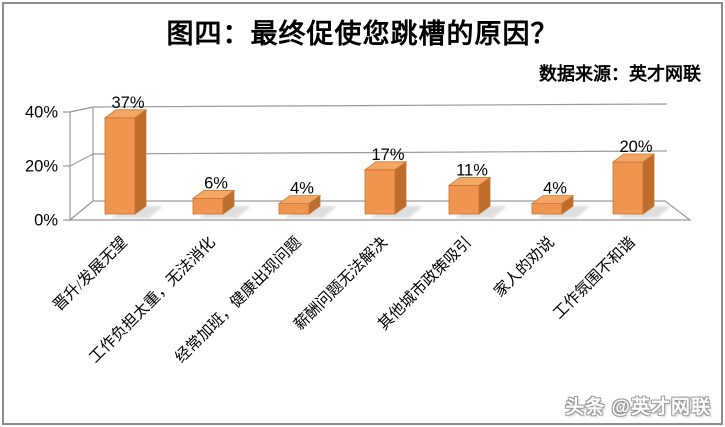 The image size is (725, 427). Describe the element at coordinates (387, 155) in the screenshot. I see `bar-value-label: 17%` at that location.